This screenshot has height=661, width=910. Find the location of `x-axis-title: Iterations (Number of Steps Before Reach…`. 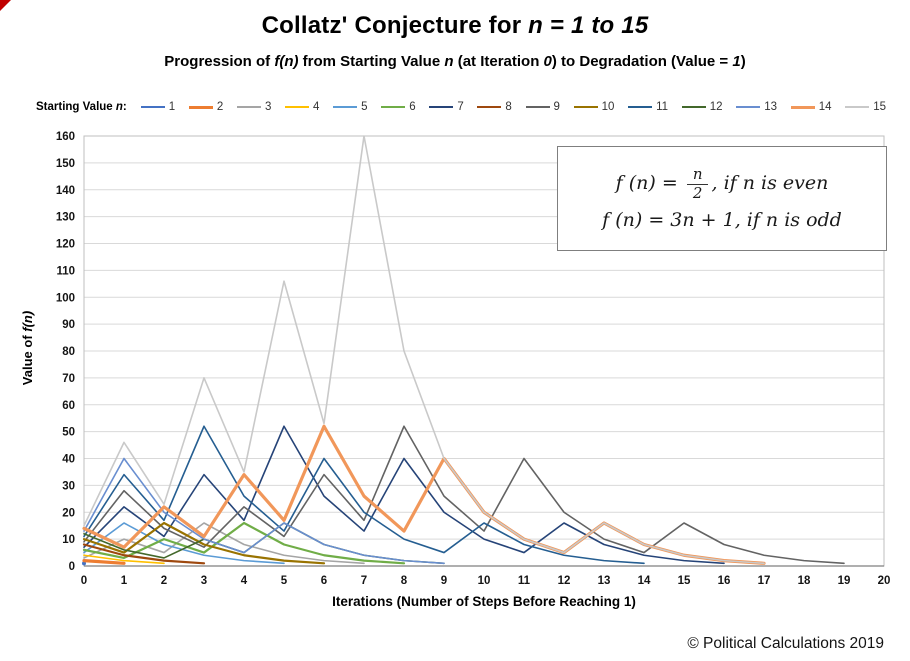

x-axis-title: Iterations (Number of Steps Before Reach… is located at coordinates (484, 601).